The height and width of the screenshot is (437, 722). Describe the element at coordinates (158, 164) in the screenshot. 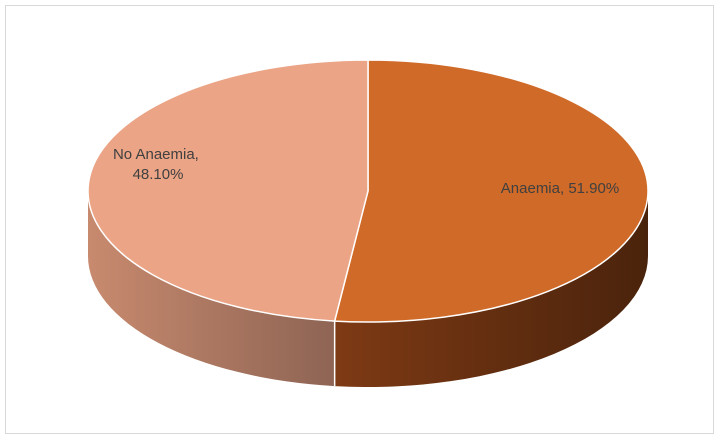

I see `slice-label-no-anaemia: No Anaemia, 48.10%` at that location.